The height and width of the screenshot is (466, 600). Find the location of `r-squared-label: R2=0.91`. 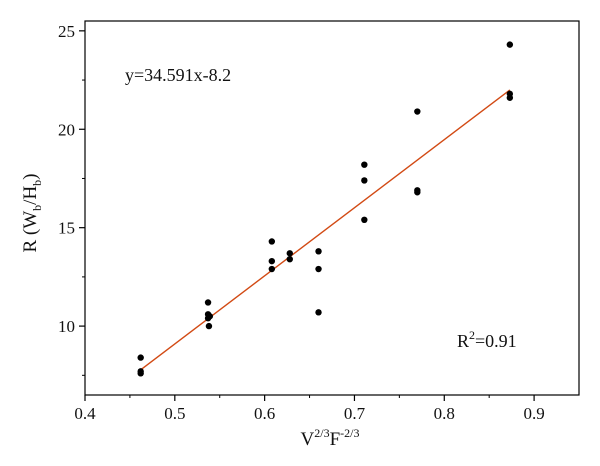

r-squared-label: R2=0.91 is located at coordinates (487, 339).